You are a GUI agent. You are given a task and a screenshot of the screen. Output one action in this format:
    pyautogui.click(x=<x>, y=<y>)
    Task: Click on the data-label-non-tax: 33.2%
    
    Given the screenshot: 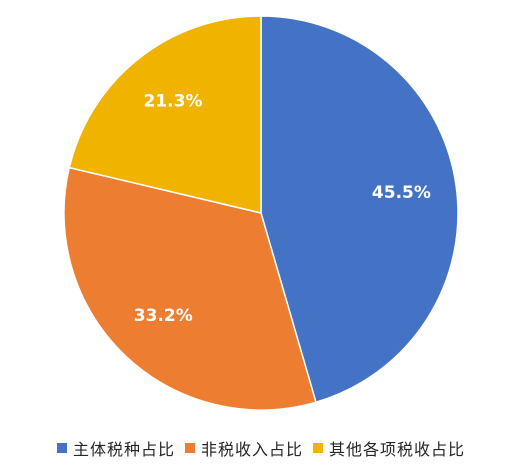 What is the action you would take?
    pyautogui.click(x=163, y=316)
    